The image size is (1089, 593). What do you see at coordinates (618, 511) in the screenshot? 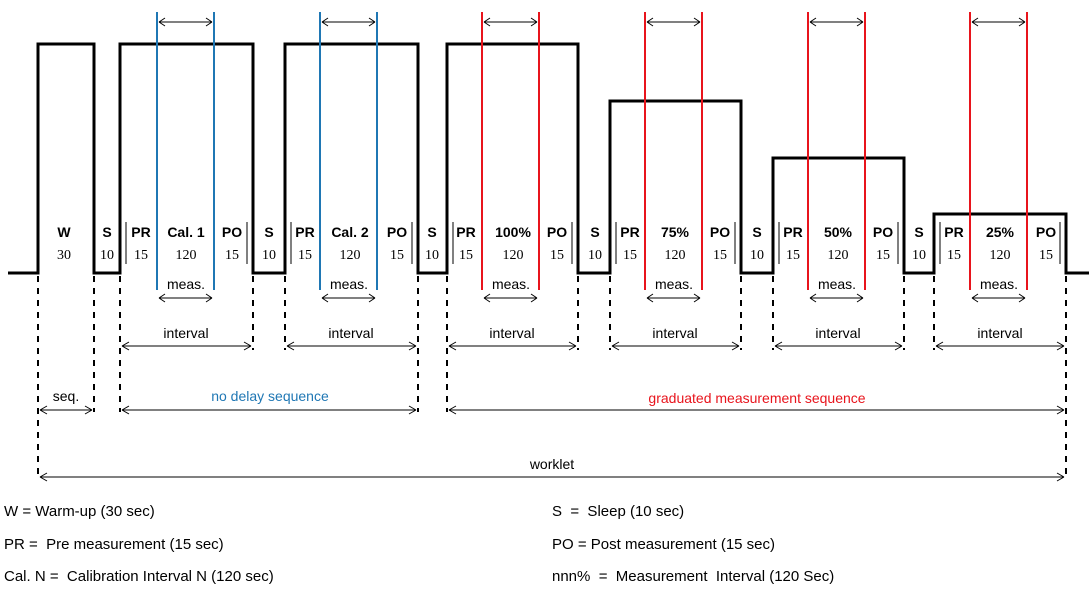
I see `legend-sleep: S = Sleep (10 sec)` at bounding box center [618, 511].